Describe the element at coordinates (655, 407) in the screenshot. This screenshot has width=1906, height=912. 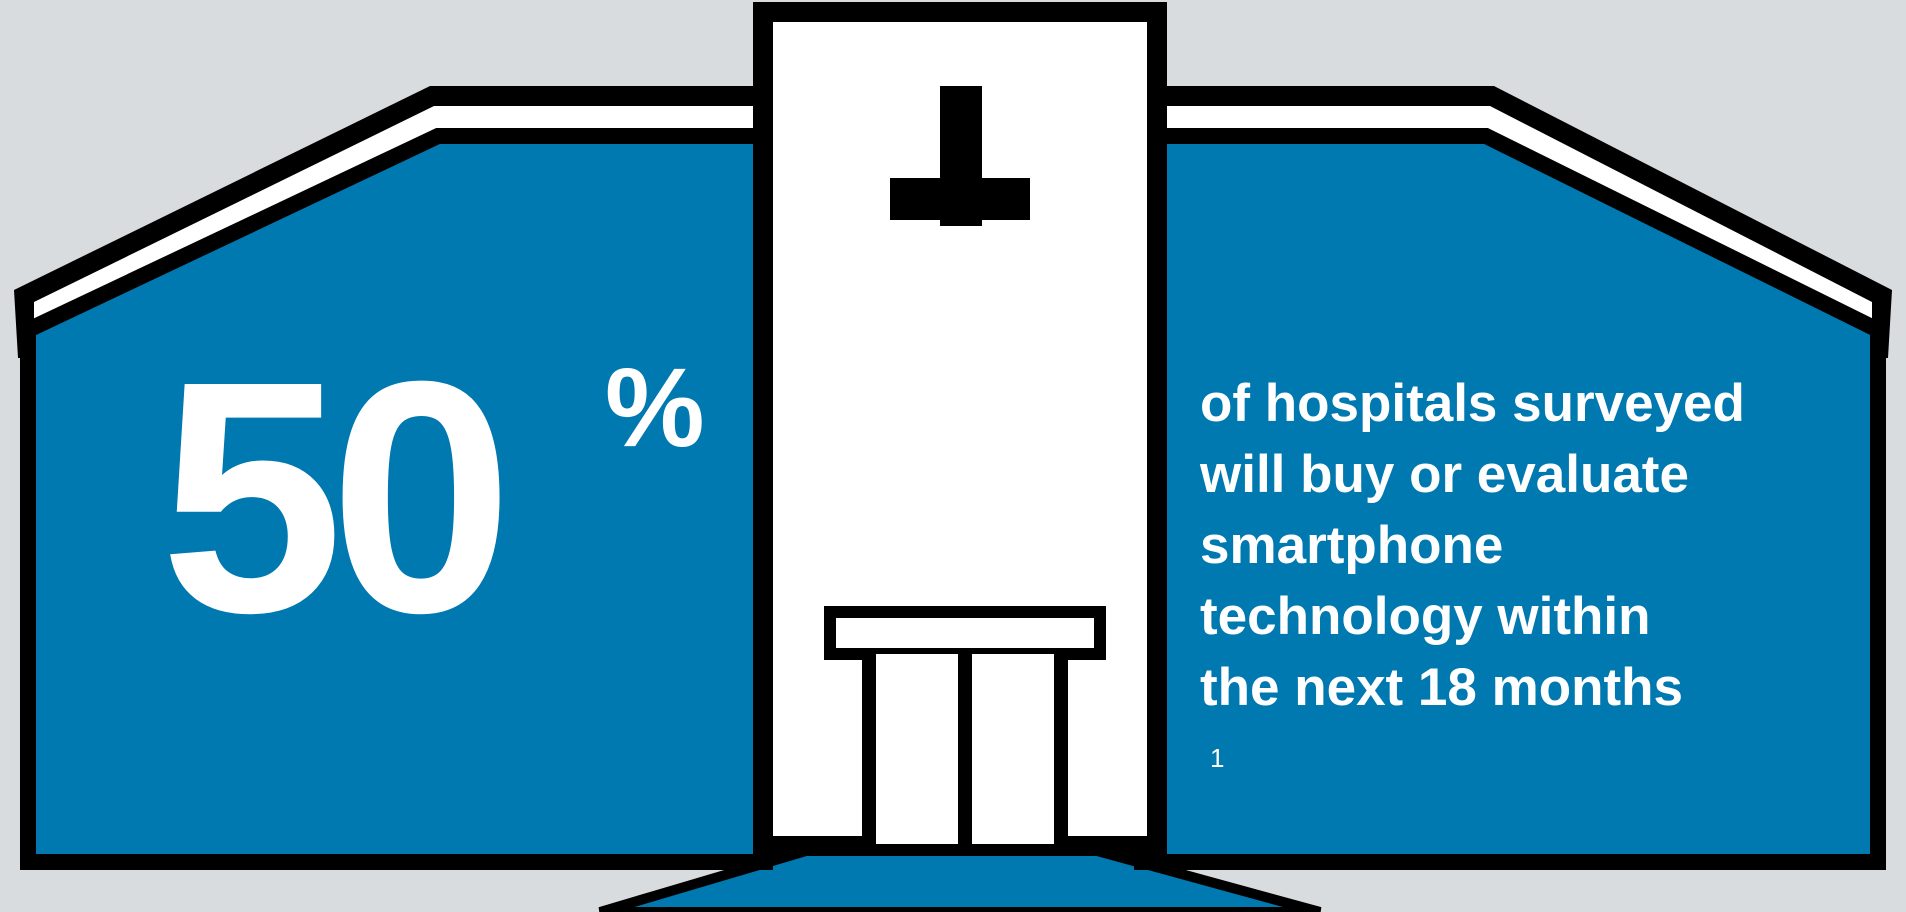
I see `percent-sign: %` at that location.